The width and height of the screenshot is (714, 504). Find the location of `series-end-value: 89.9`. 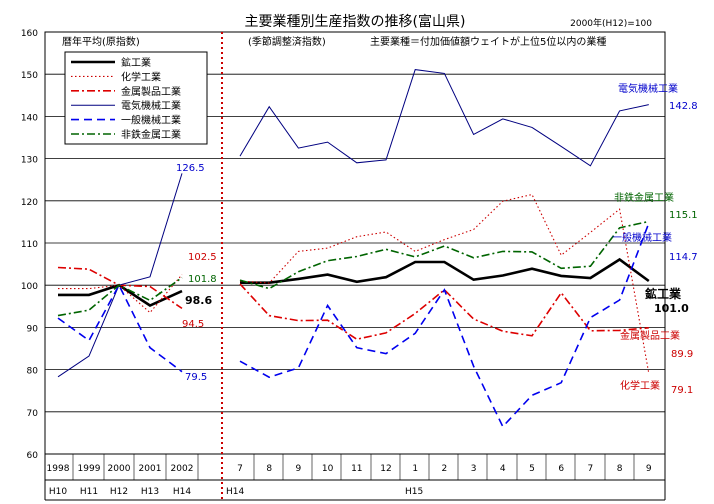

series-end-value: 89.9 is located at coordinates (682, 354).